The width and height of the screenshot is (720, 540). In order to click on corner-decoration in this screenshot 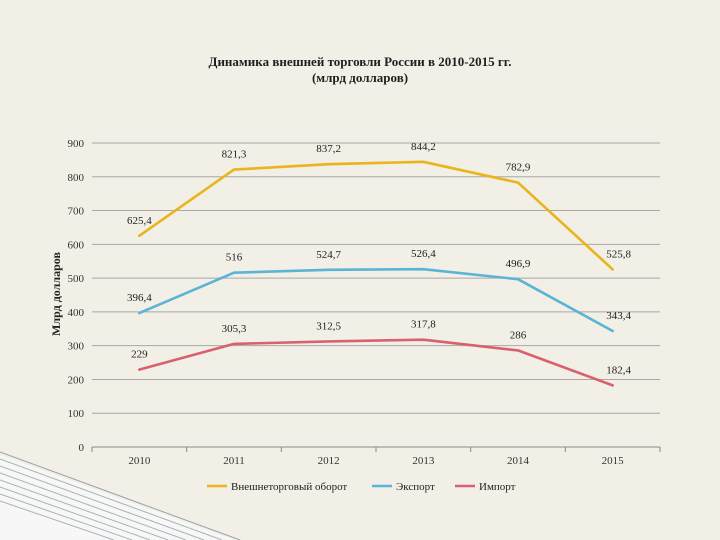, I will do `click(120, 495)`.